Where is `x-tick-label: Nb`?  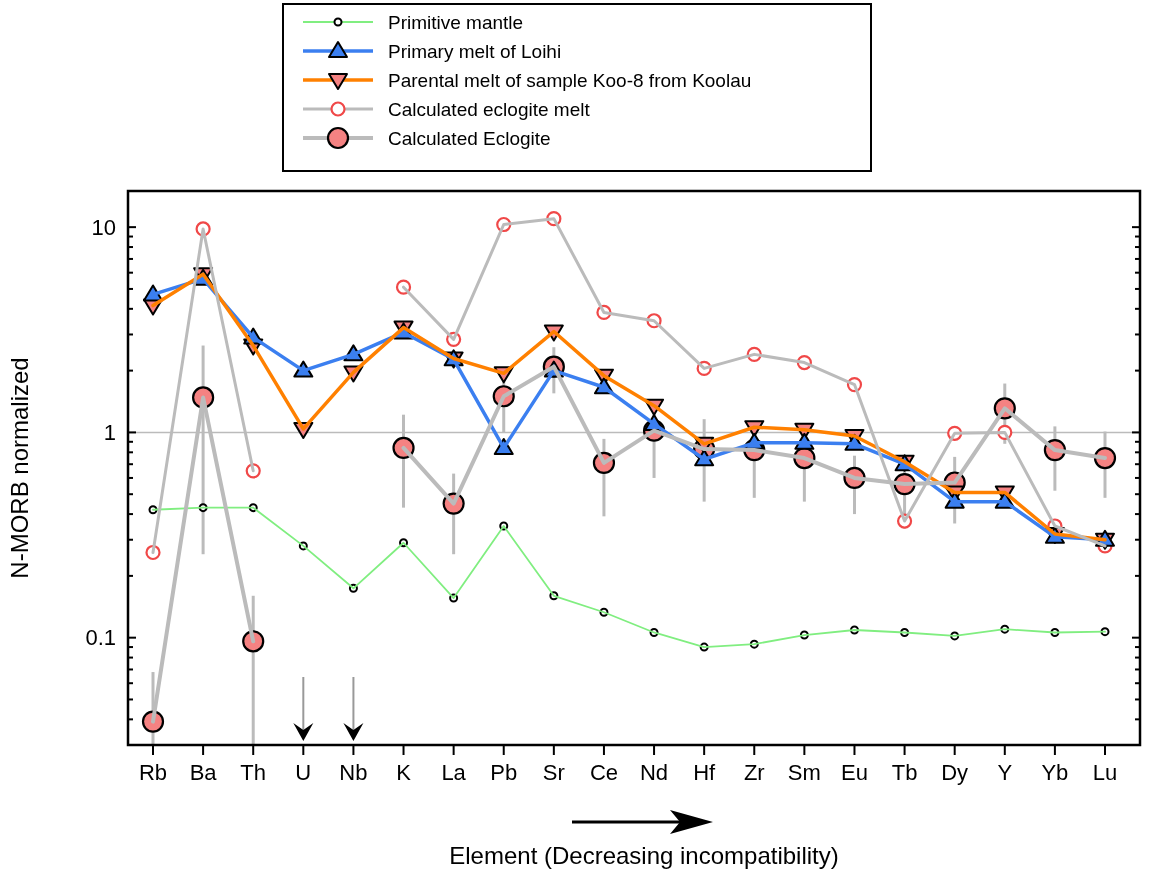
x-tick-label: Nb is located at coordinates (353, 772).